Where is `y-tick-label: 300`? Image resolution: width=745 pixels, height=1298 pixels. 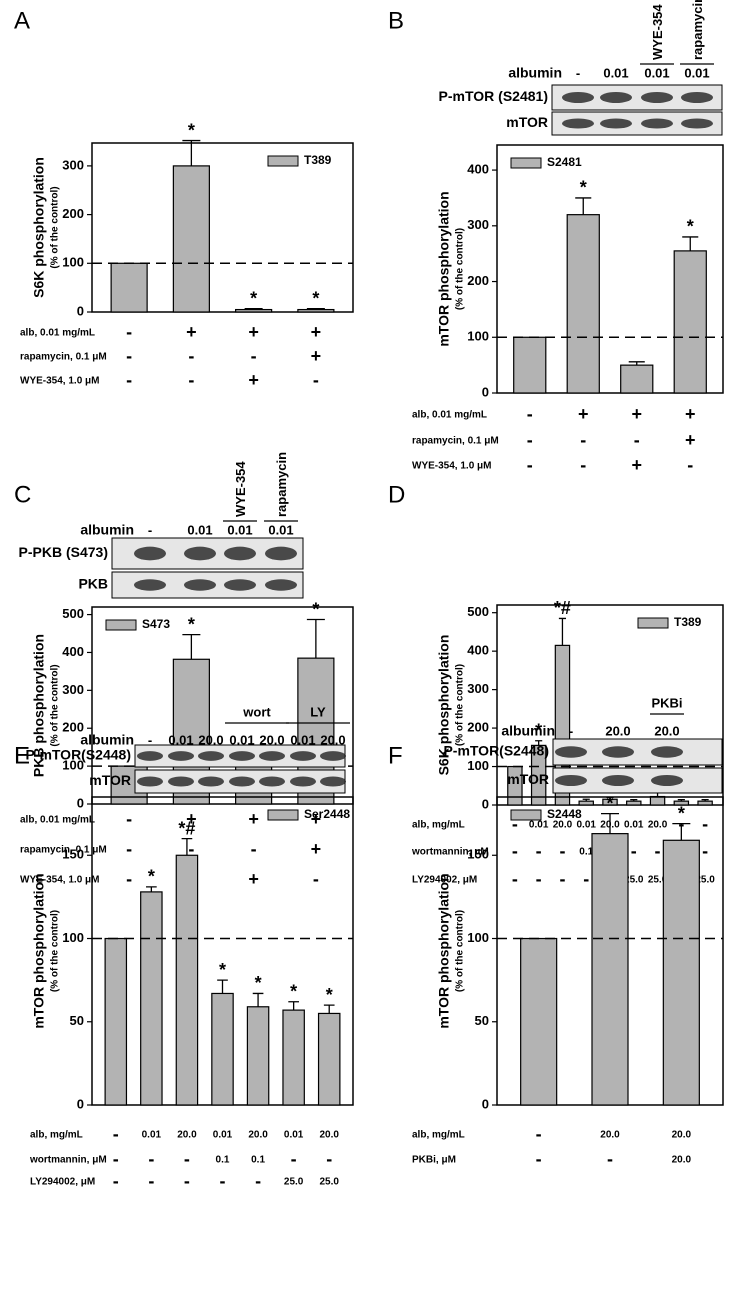
y-tick-label: 300 is located at coordinates (73, 164).